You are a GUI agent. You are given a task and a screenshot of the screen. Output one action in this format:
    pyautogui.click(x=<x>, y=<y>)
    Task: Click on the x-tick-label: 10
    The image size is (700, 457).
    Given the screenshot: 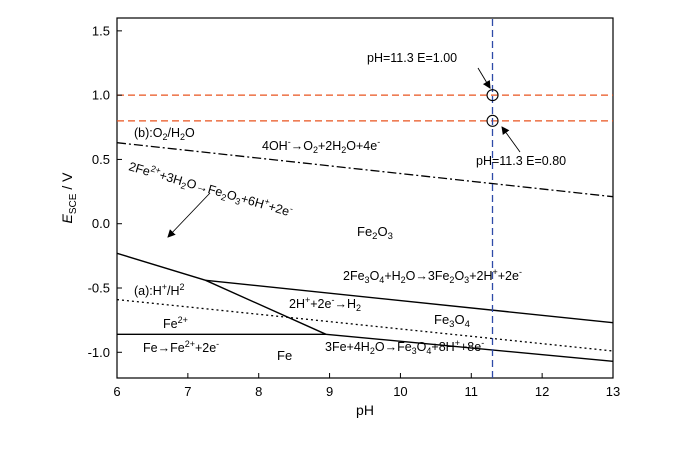 What is the action you would take?
    pyautogui.click(x=400, y=391)
    